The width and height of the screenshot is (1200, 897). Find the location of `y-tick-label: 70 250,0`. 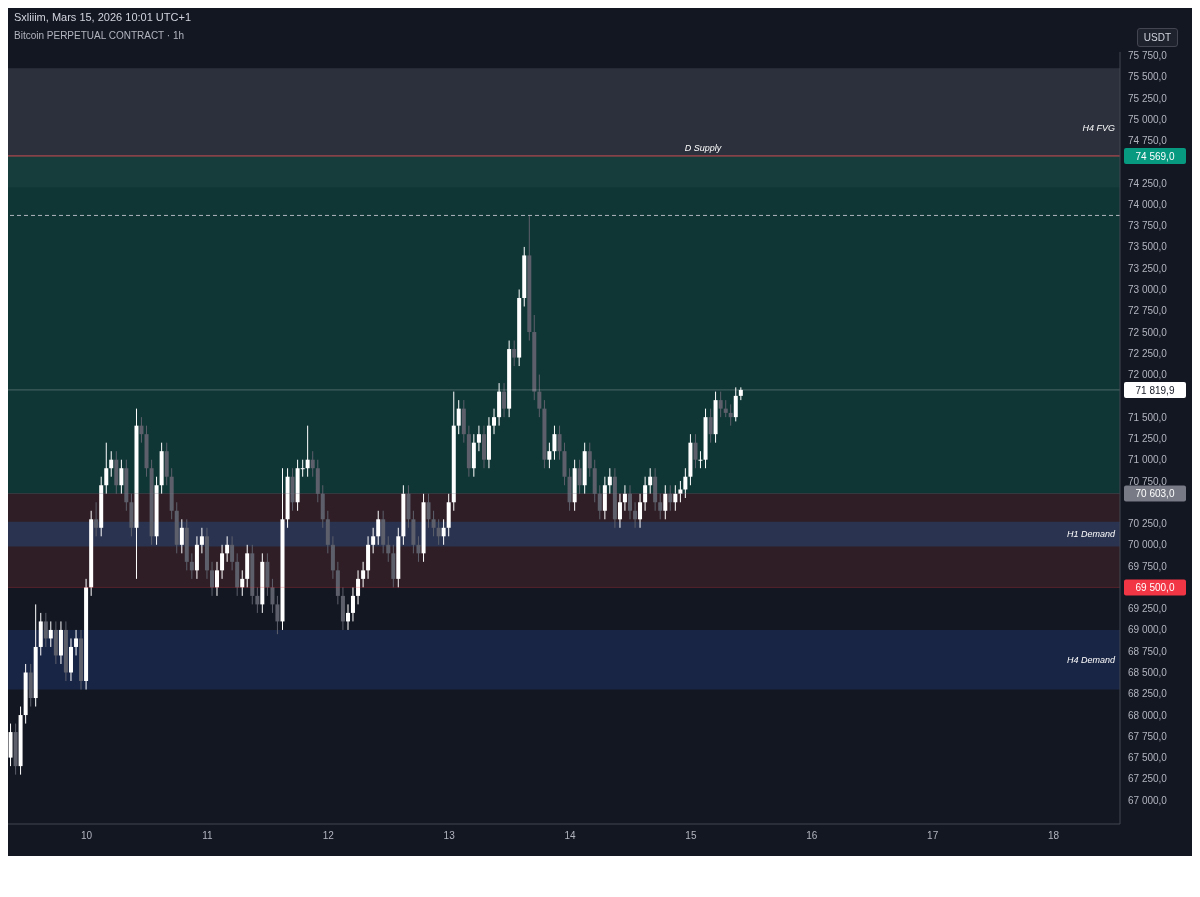

y-tick-label: 70 250,0 is located at coordinates (1148, 524).